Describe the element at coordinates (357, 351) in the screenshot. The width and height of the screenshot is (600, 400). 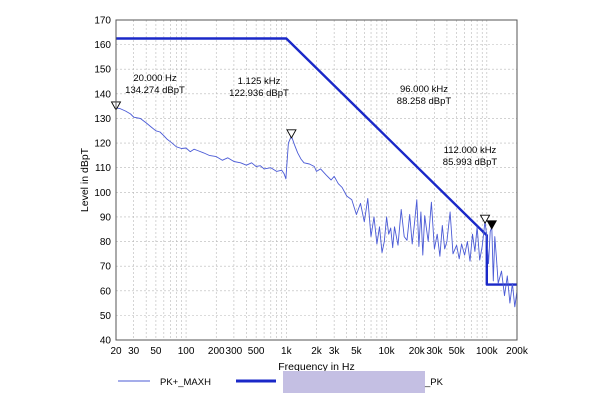
I see `x-tick-label: 5k` at that location.